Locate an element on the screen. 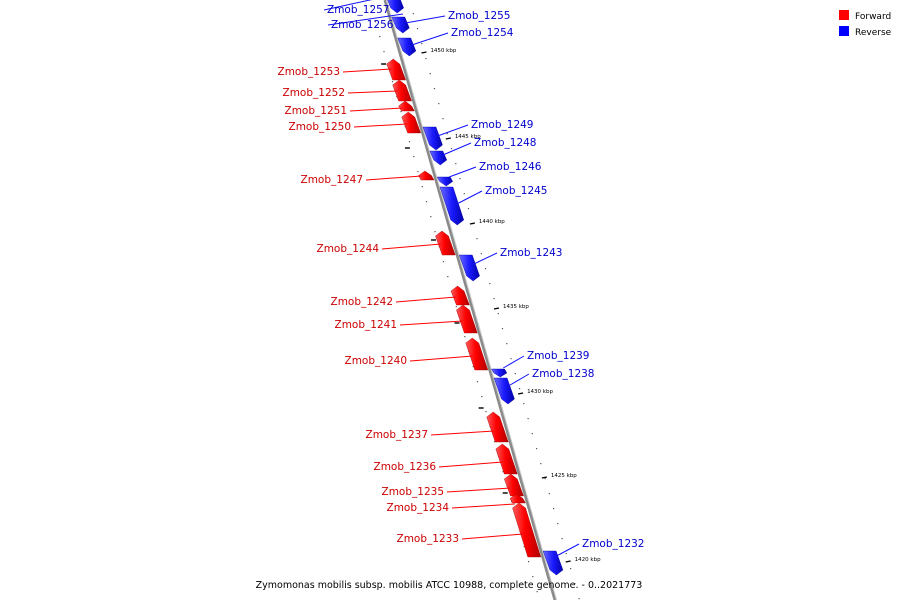 The width and height of the screenshot is (900, 600). gene-label-zmob_1247: Zmob_1247 is located at coordinates (332, 180).